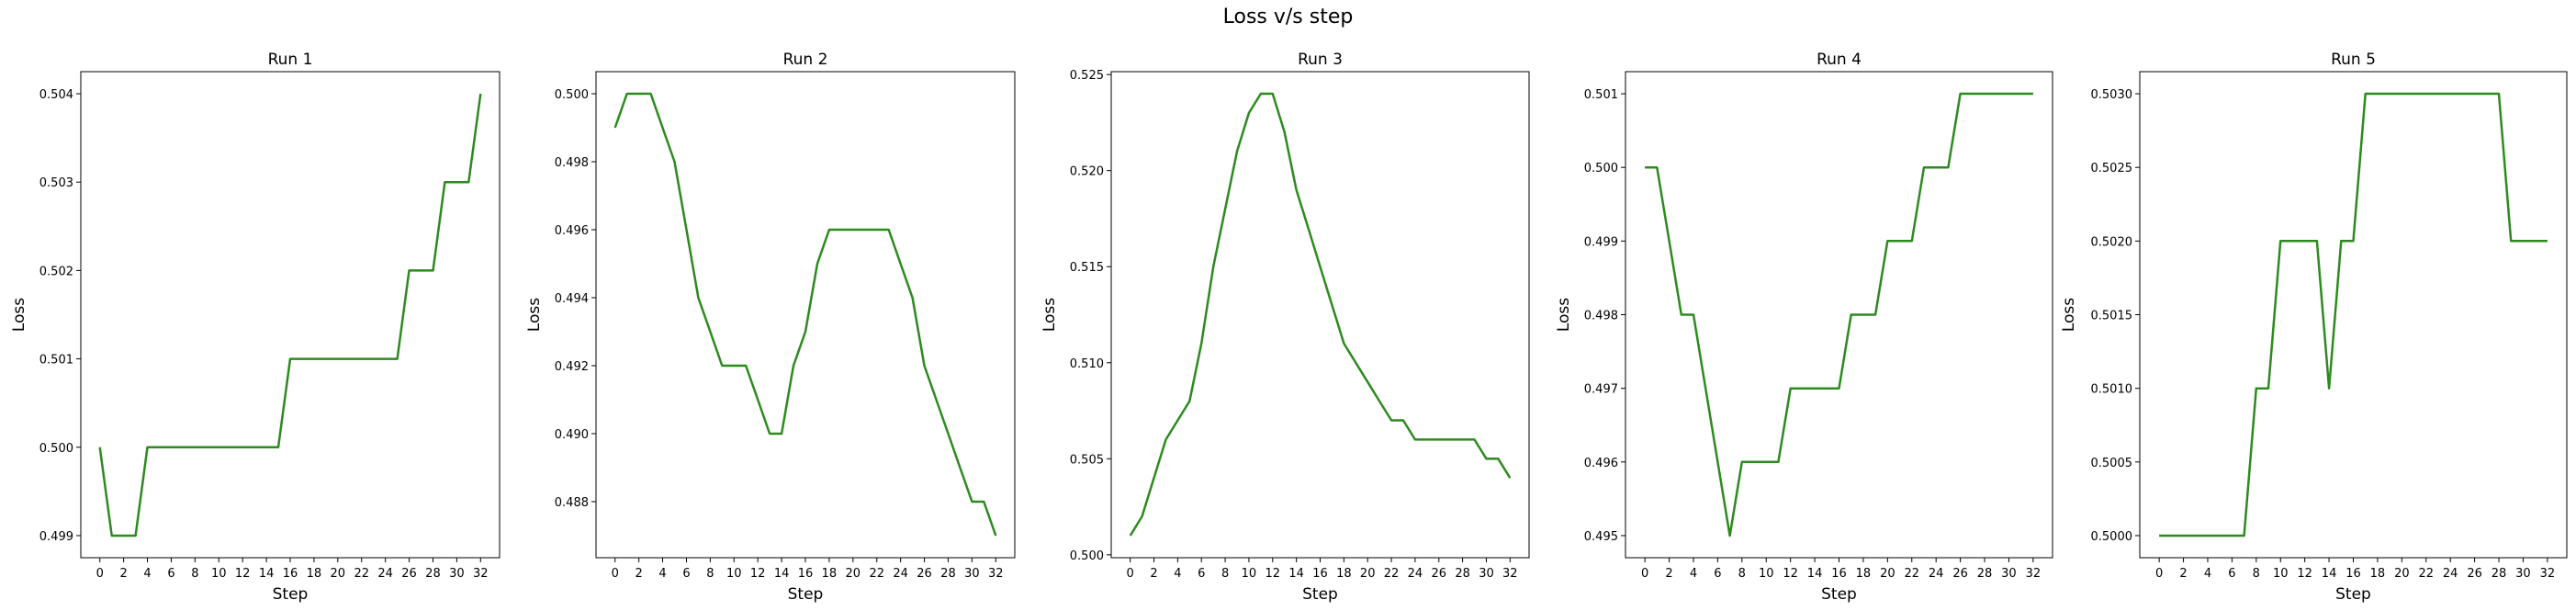  I want to click on y-tick-label: 0.499, so click(56, 537).